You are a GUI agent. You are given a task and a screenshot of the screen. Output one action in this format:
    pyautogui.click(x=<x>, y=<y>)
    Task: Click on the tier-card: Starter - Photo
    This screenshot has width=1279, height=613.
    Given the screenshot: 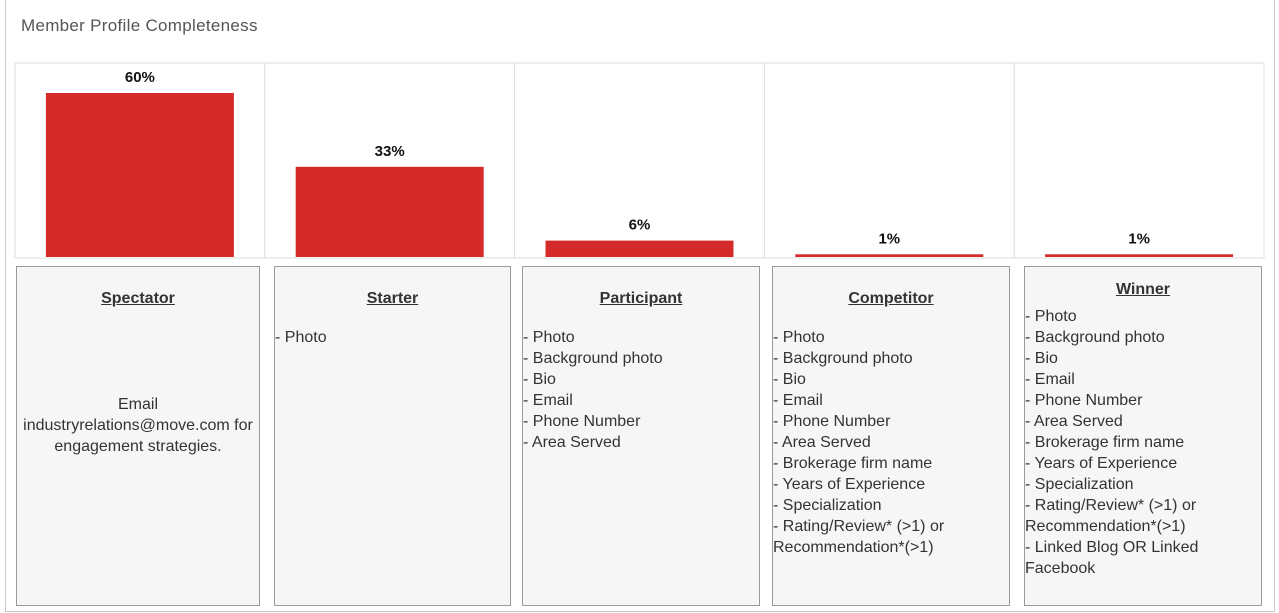 What is the action you would take?
    pyautogui.click(x=392, y=436)
    